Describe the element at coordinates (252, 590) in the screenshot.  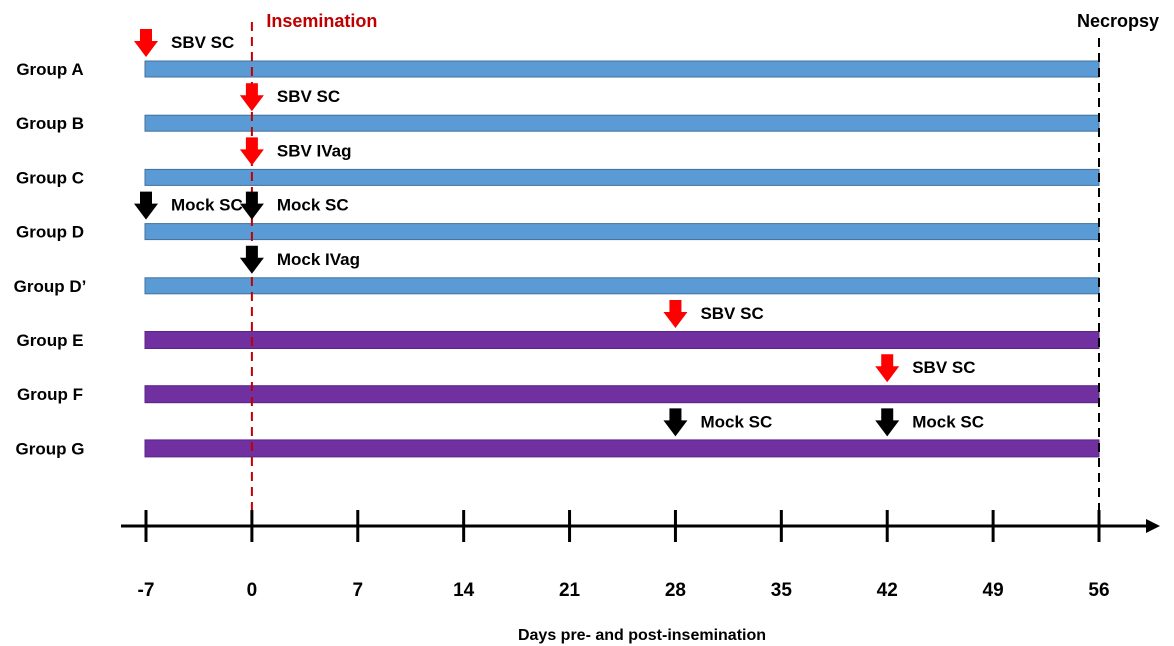
I see `x-tick-label: 0` at that location.